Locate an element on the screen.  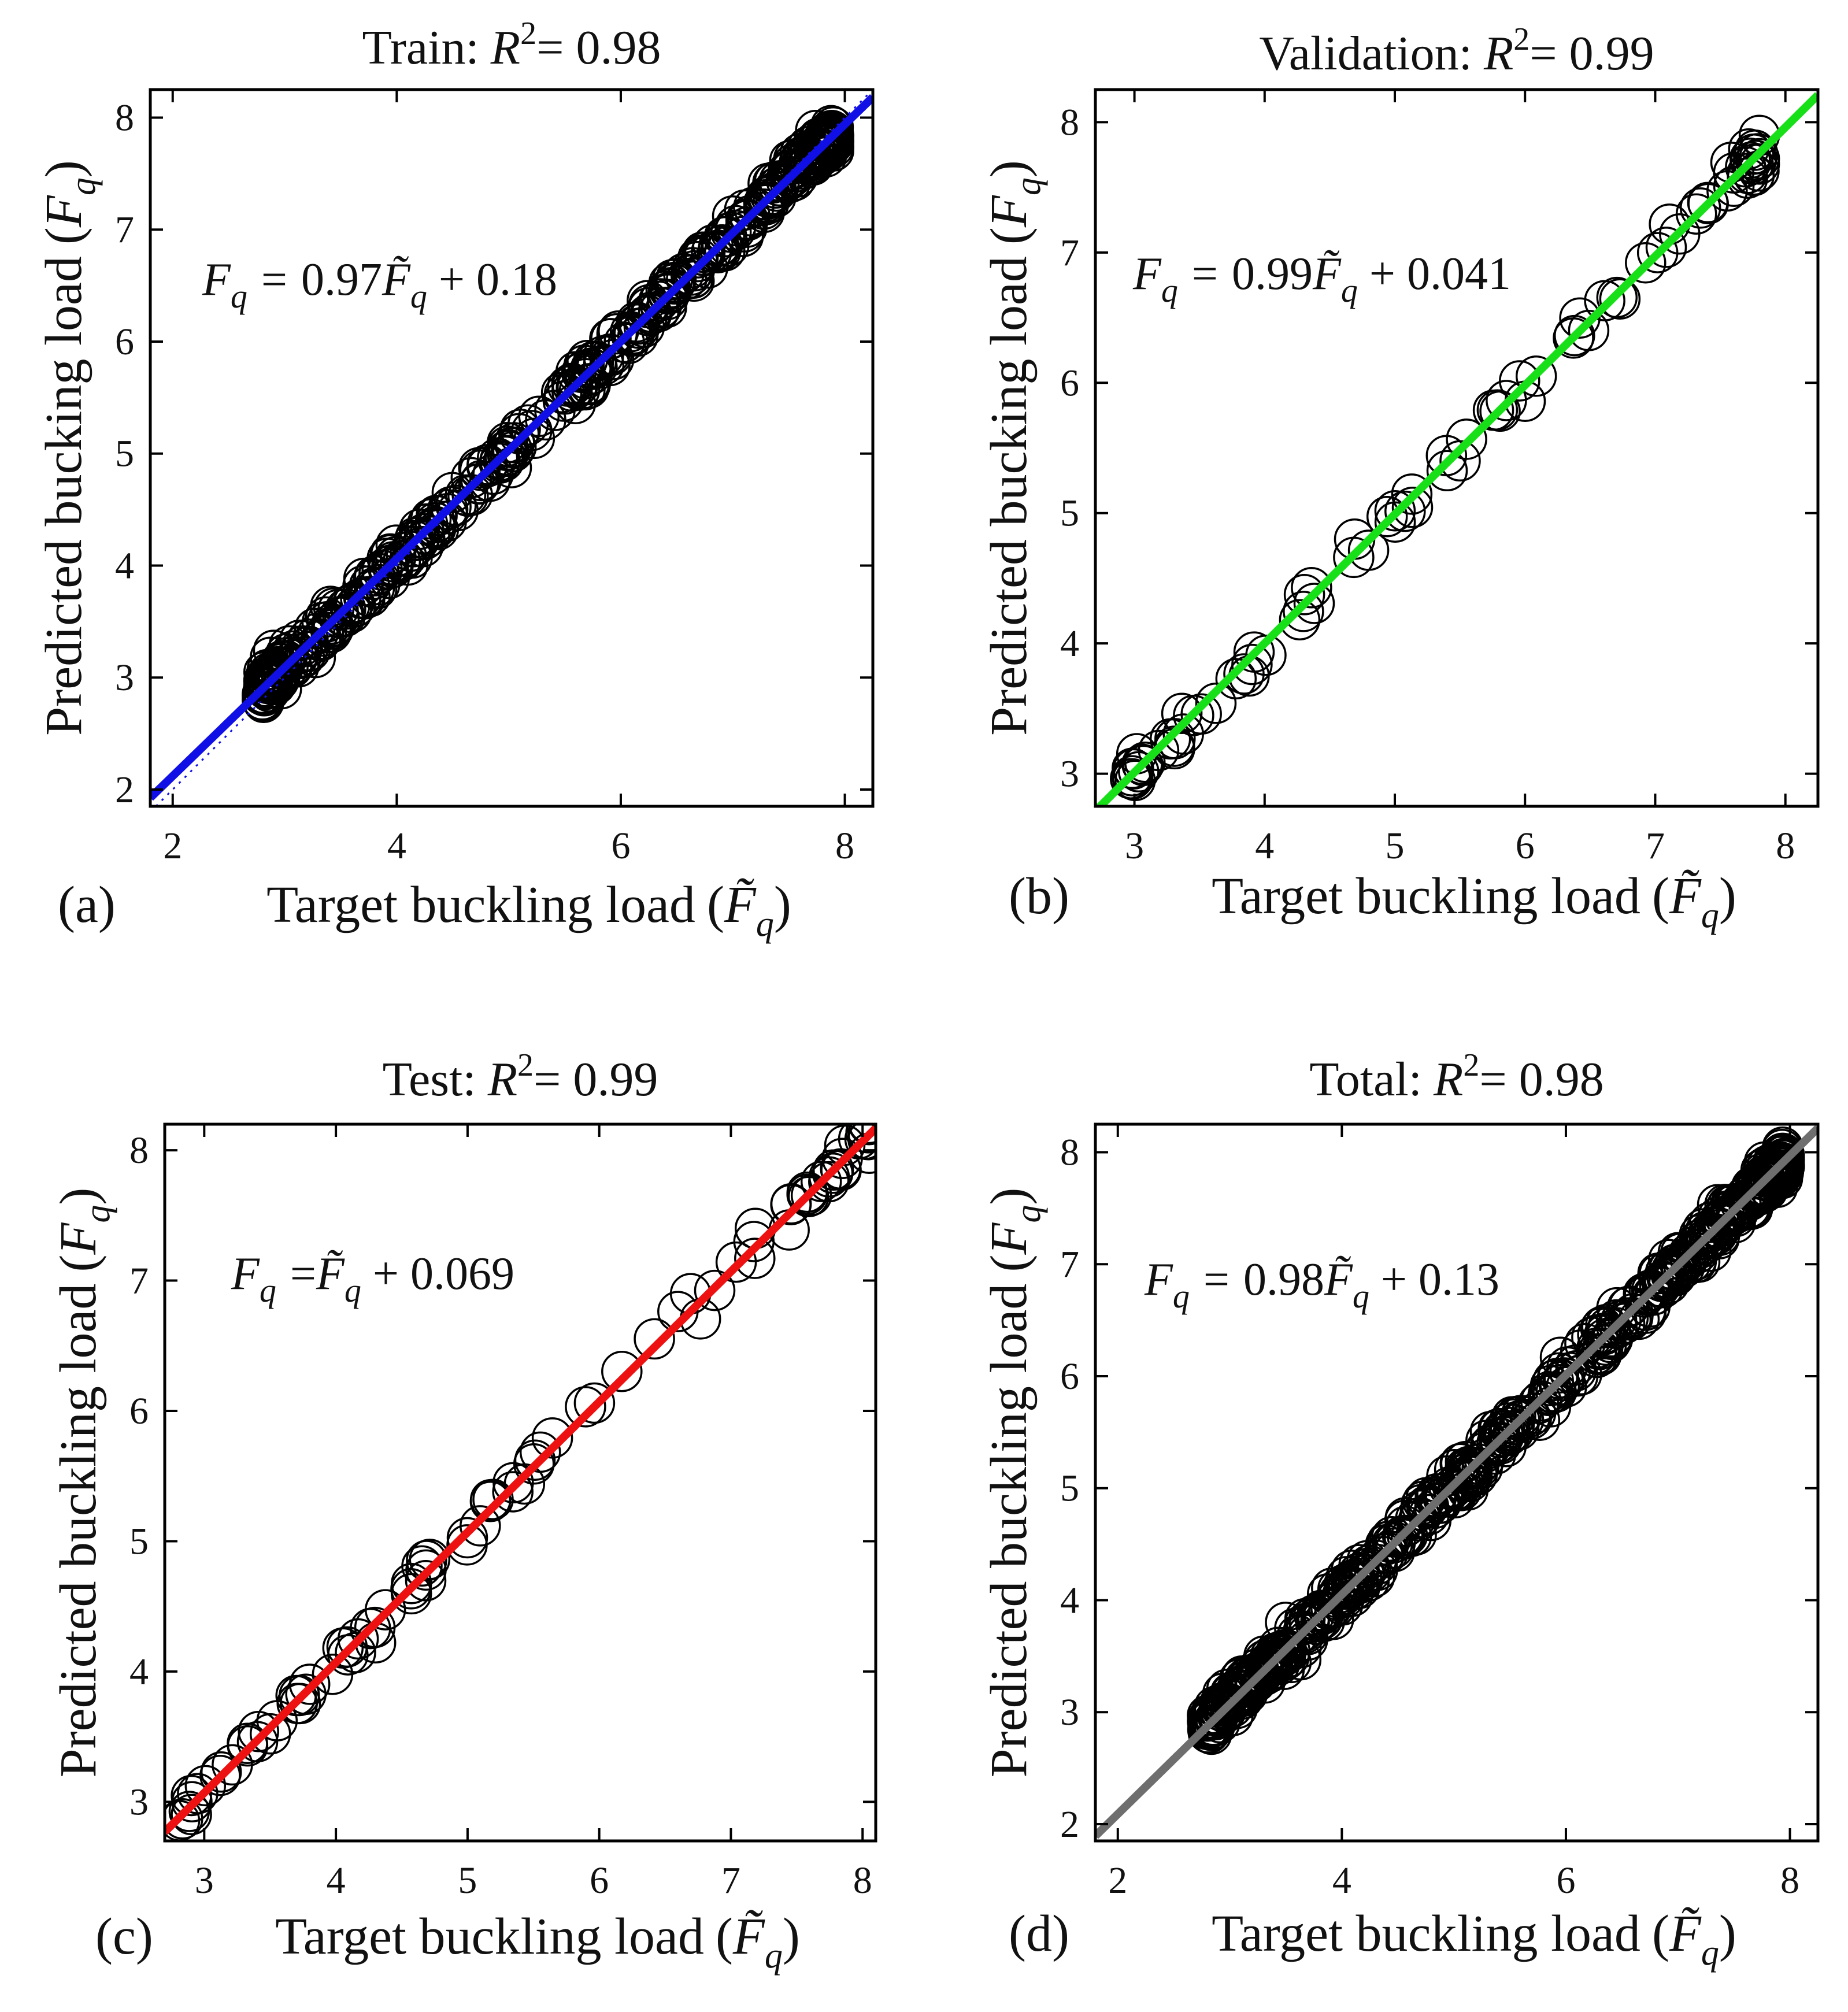
plot-area is located at coordinates (520, 1483).